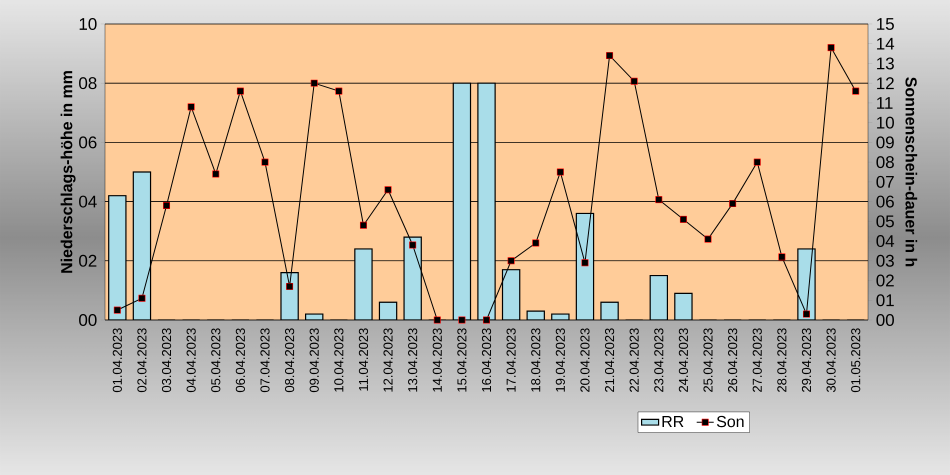 This screenshot has width=950, height=475. I want to click on x-tick-label: 04.04.2023, so click(191, 360).